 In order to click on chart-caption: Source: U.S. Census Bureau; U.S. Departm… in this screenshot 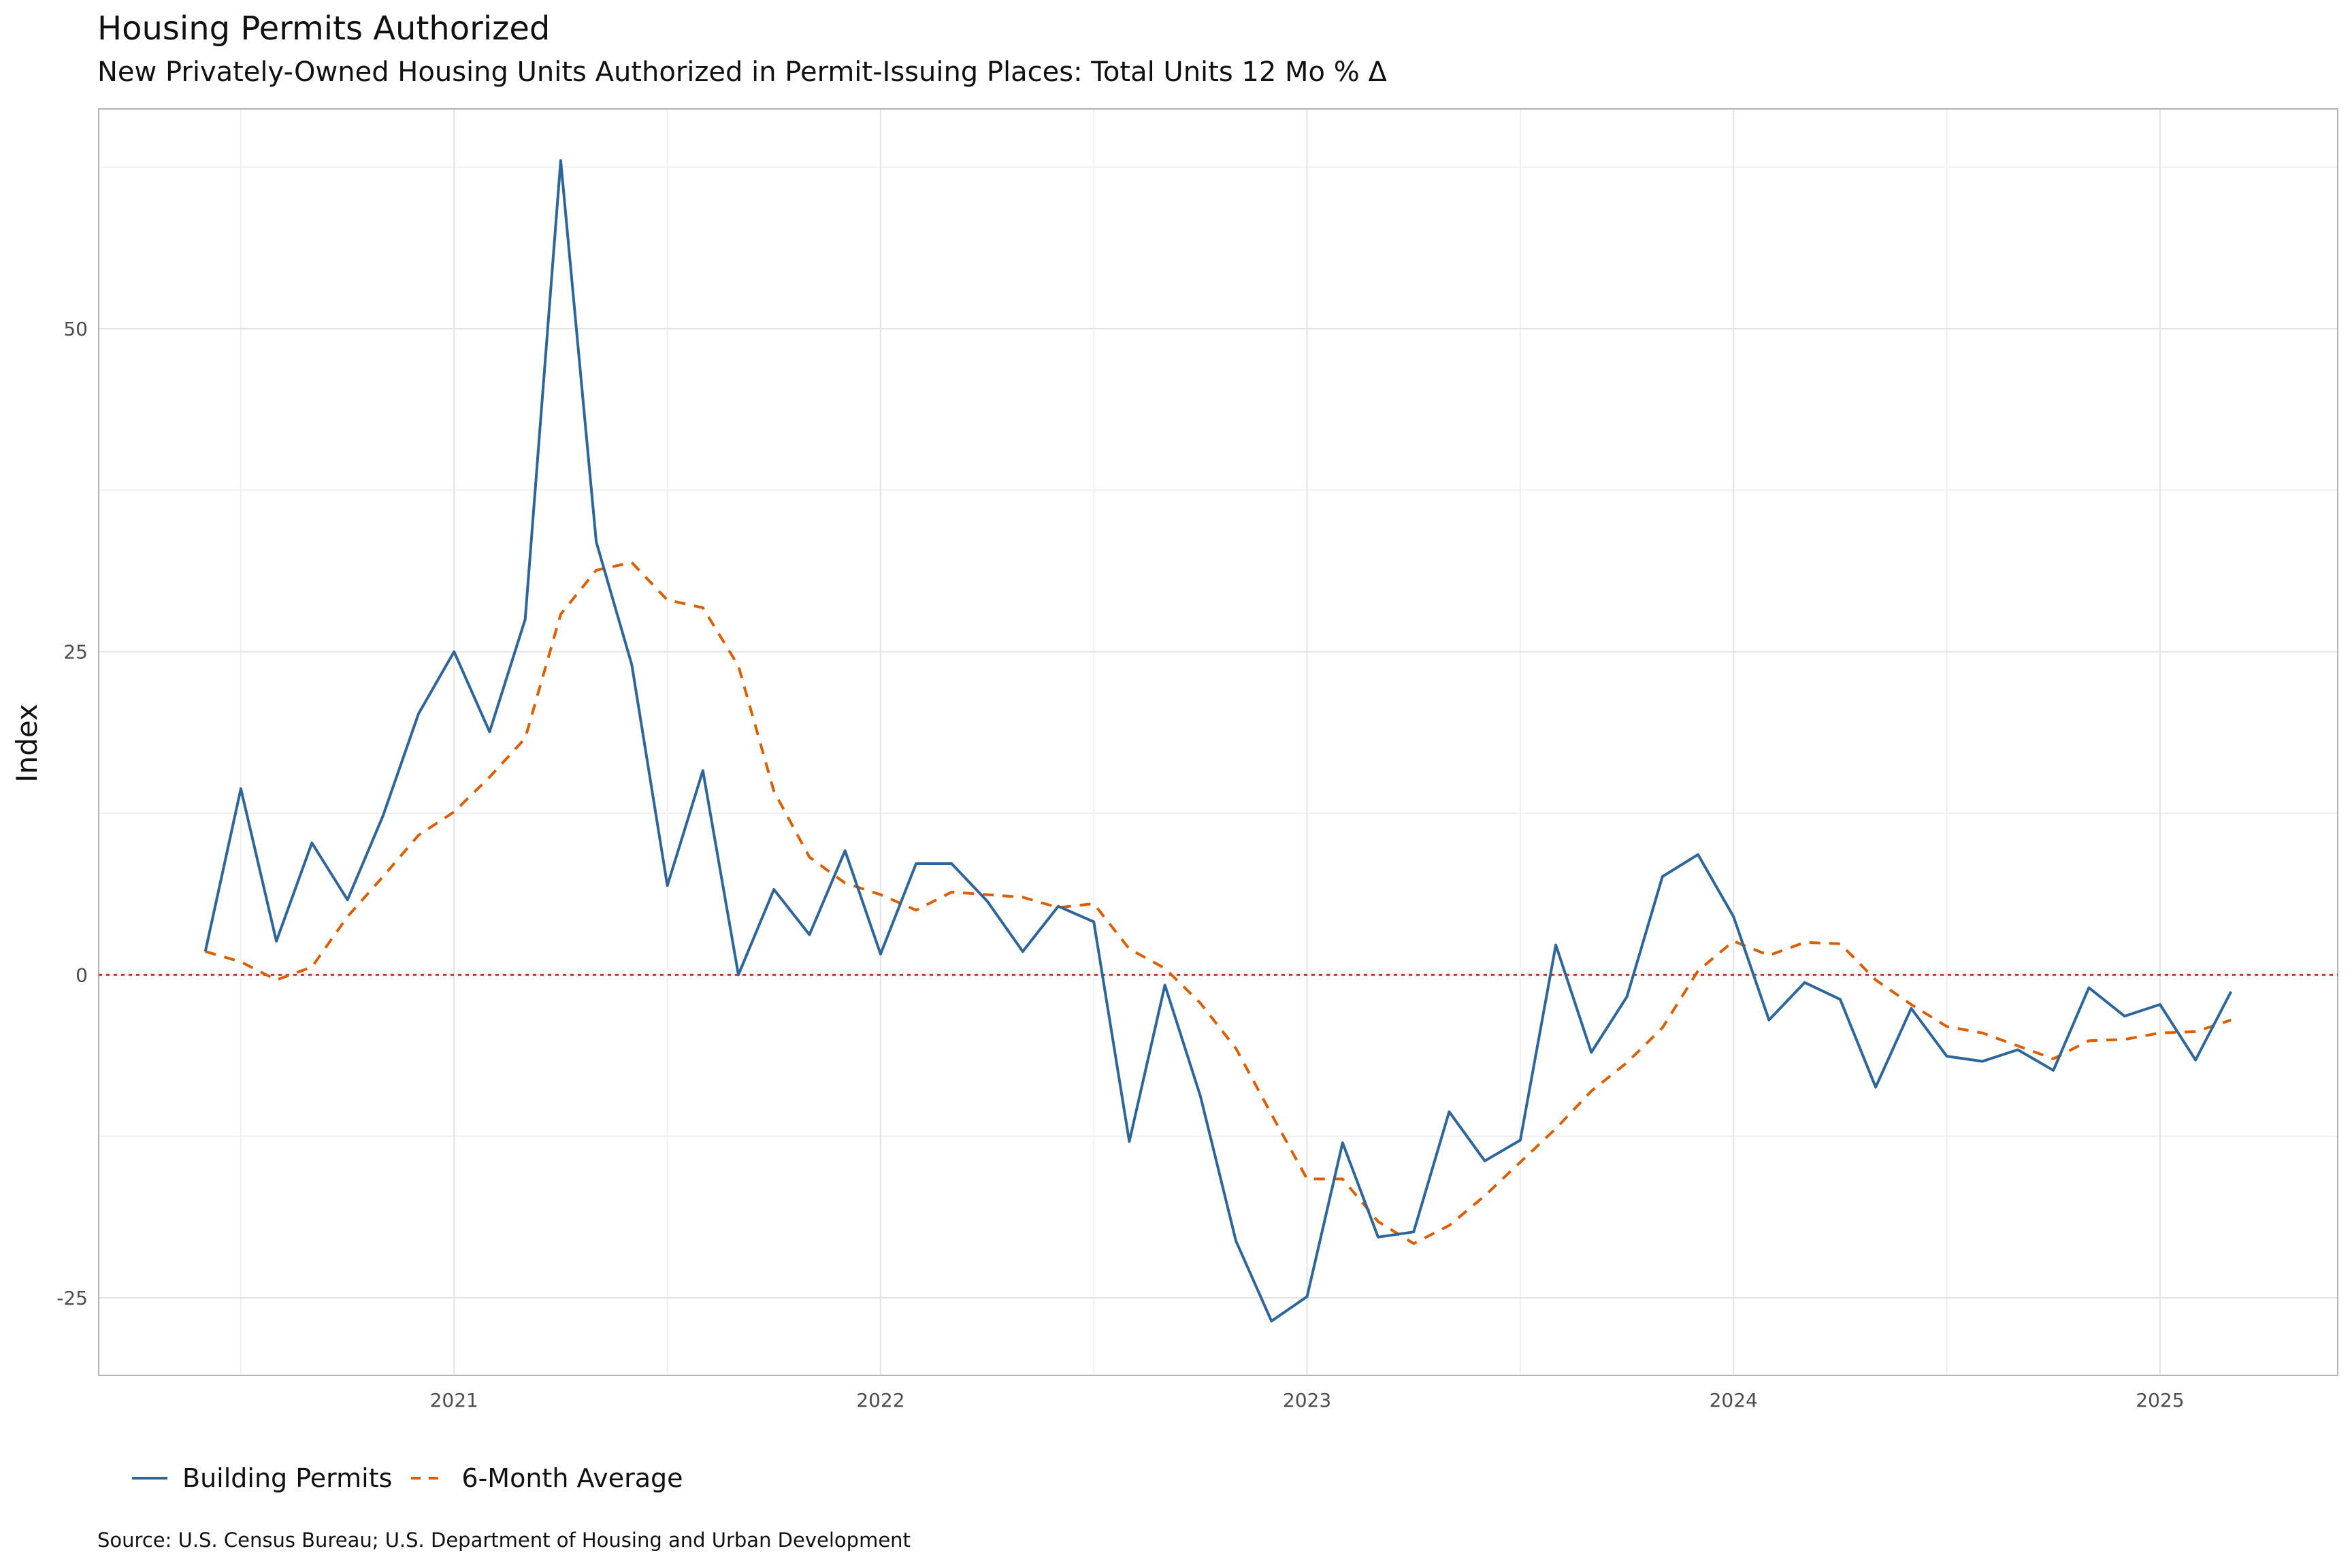, I will do `click(504, 1541)`.